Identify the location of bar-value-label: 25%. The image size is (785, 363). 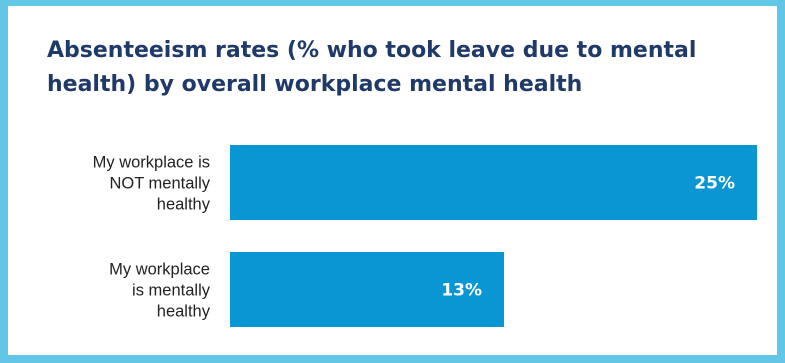
(714, 184).